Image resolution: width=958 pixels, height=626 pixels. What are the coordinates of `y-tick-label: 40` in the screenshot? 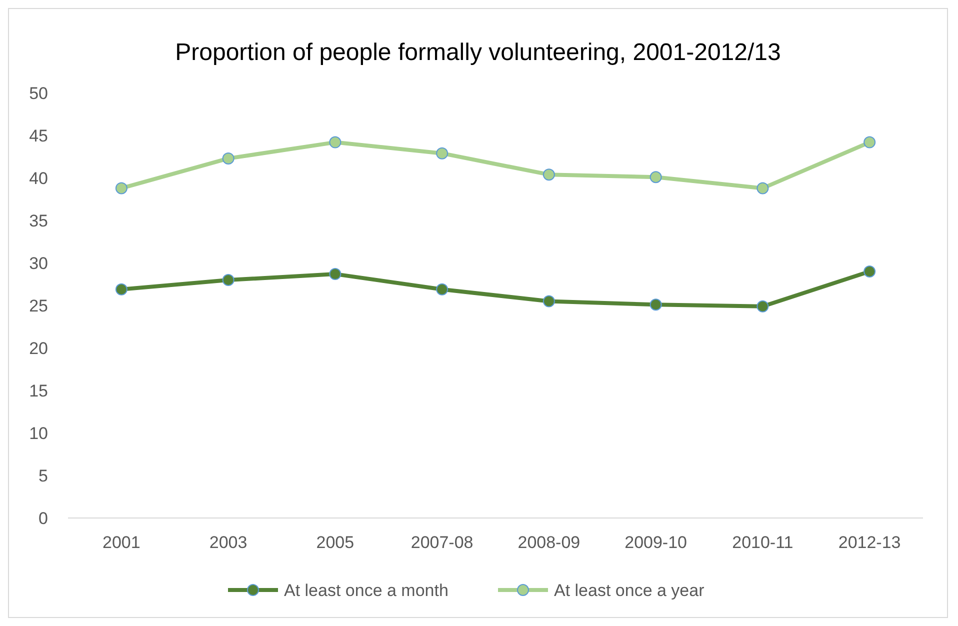 It's located at (38, 178).